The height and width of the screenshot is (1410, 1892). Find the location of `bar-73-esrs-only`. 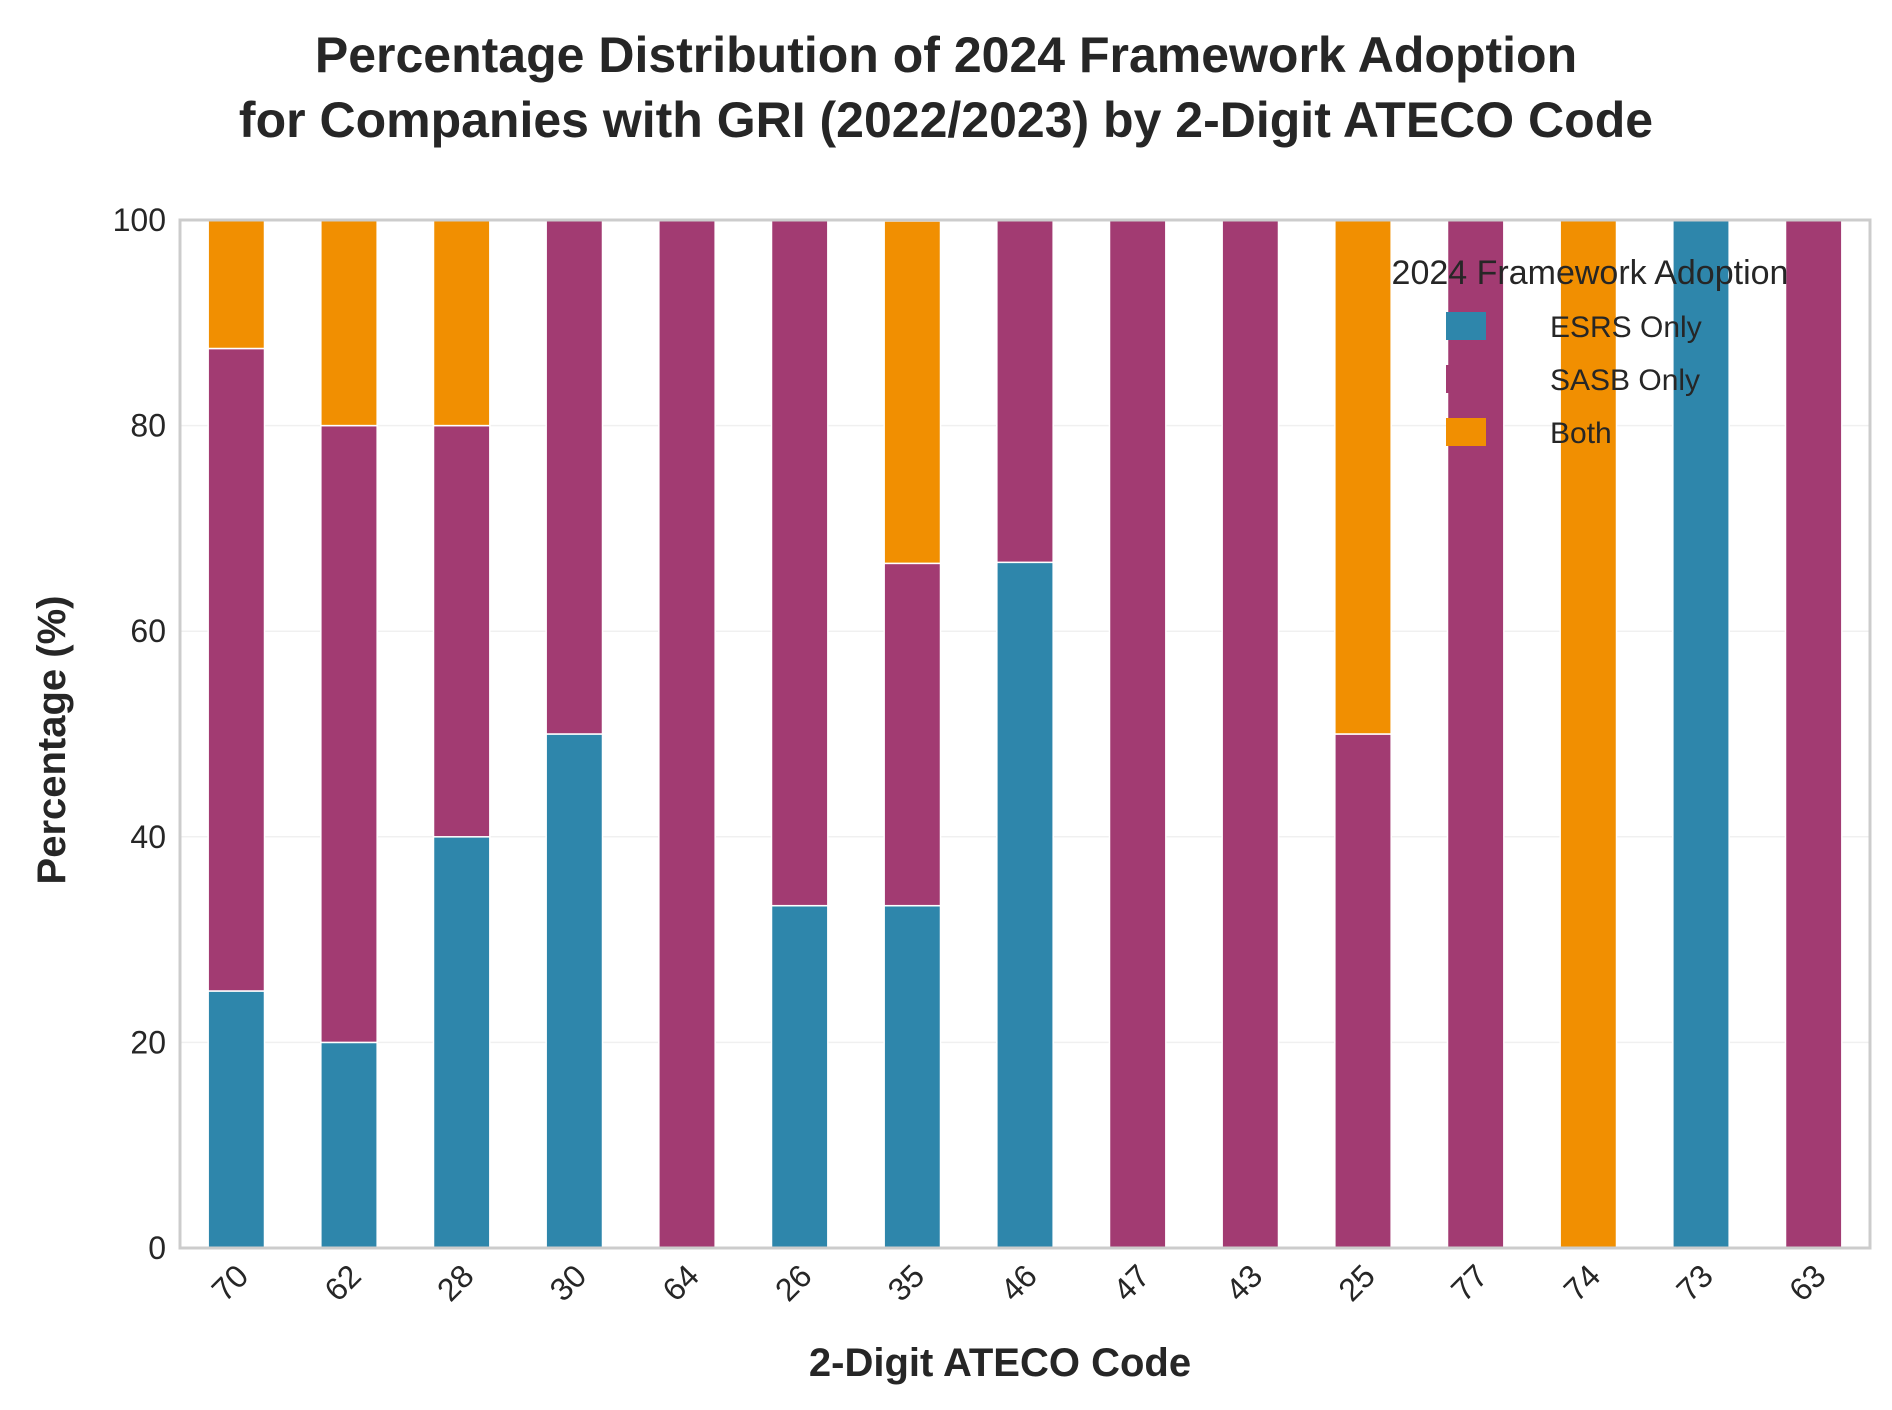

bar-73-esrs-only is located at coordinates (1701, 734).